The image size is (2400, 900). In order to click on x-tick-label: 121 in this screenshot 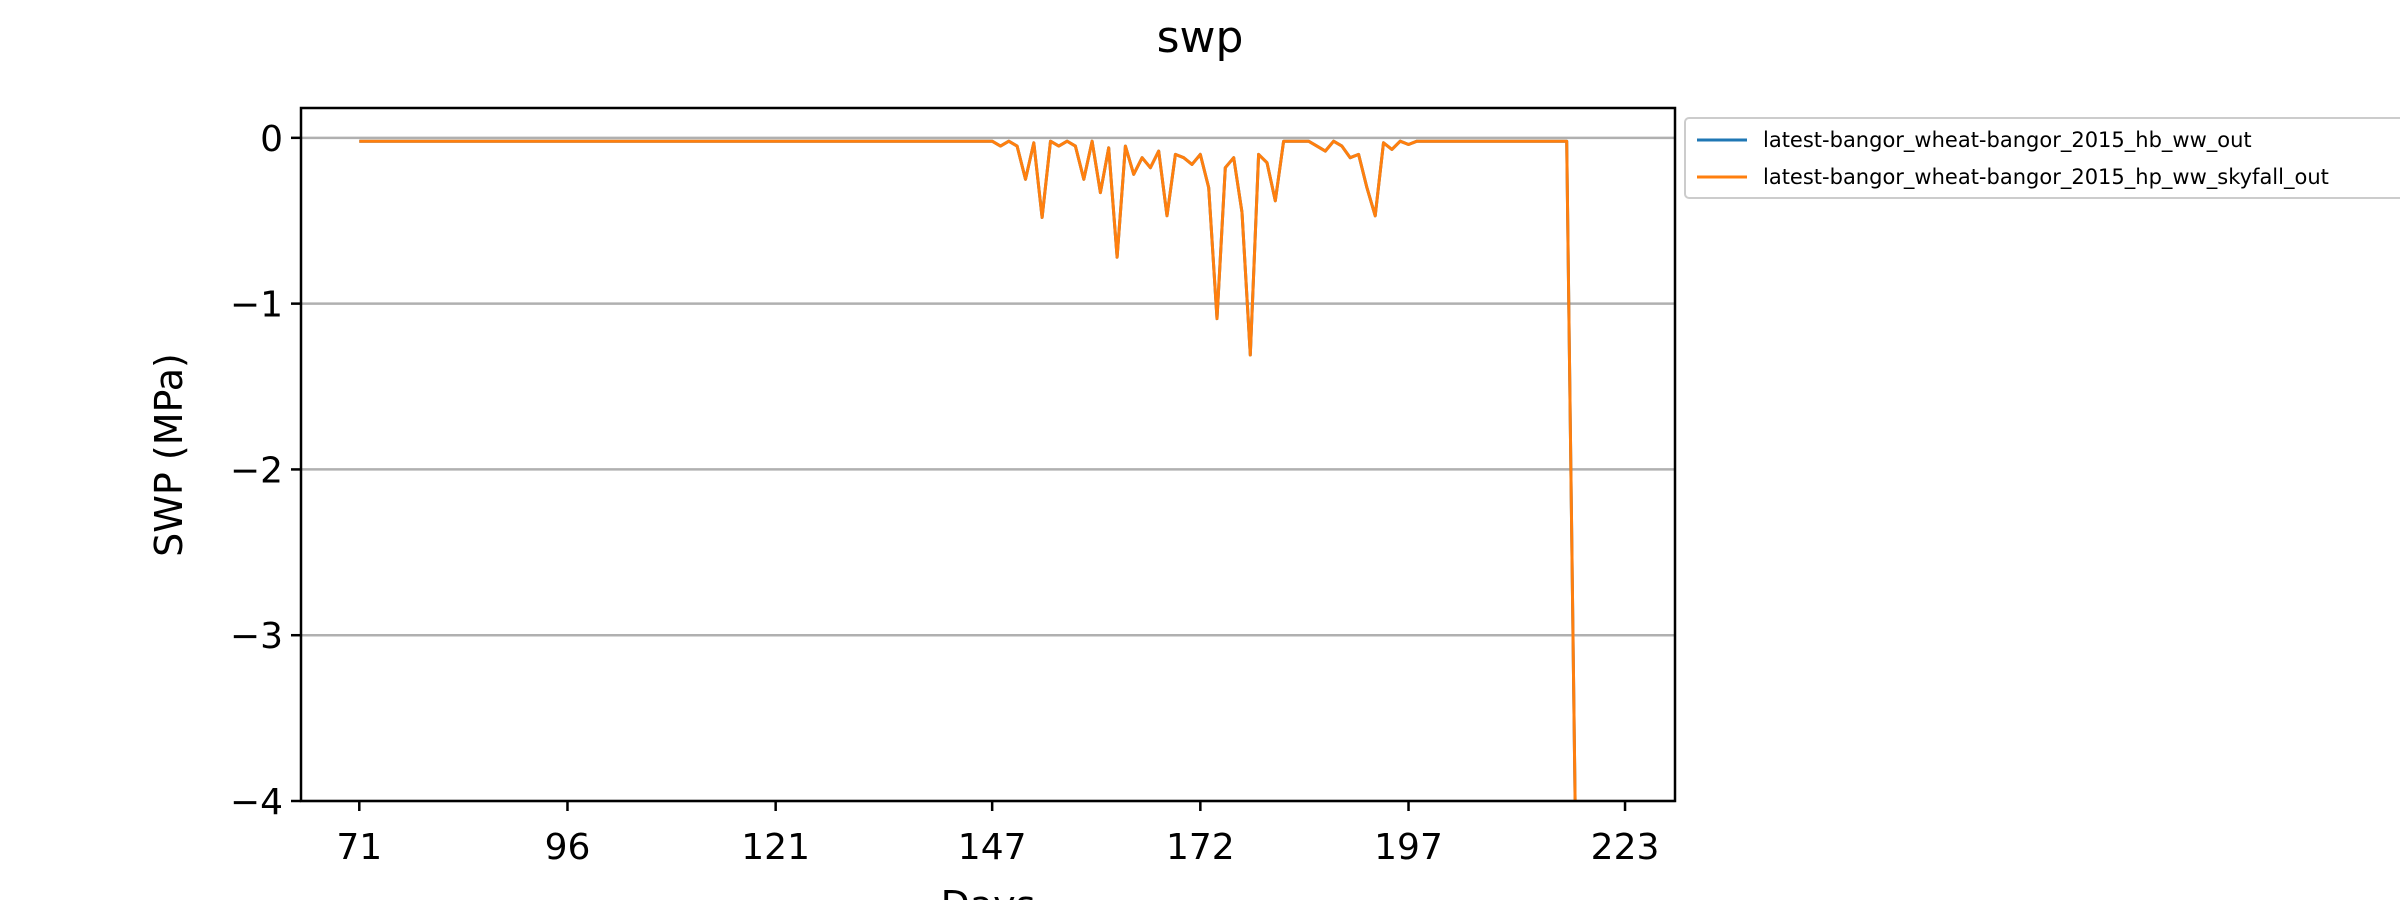, I will do `click(775, 847)`.